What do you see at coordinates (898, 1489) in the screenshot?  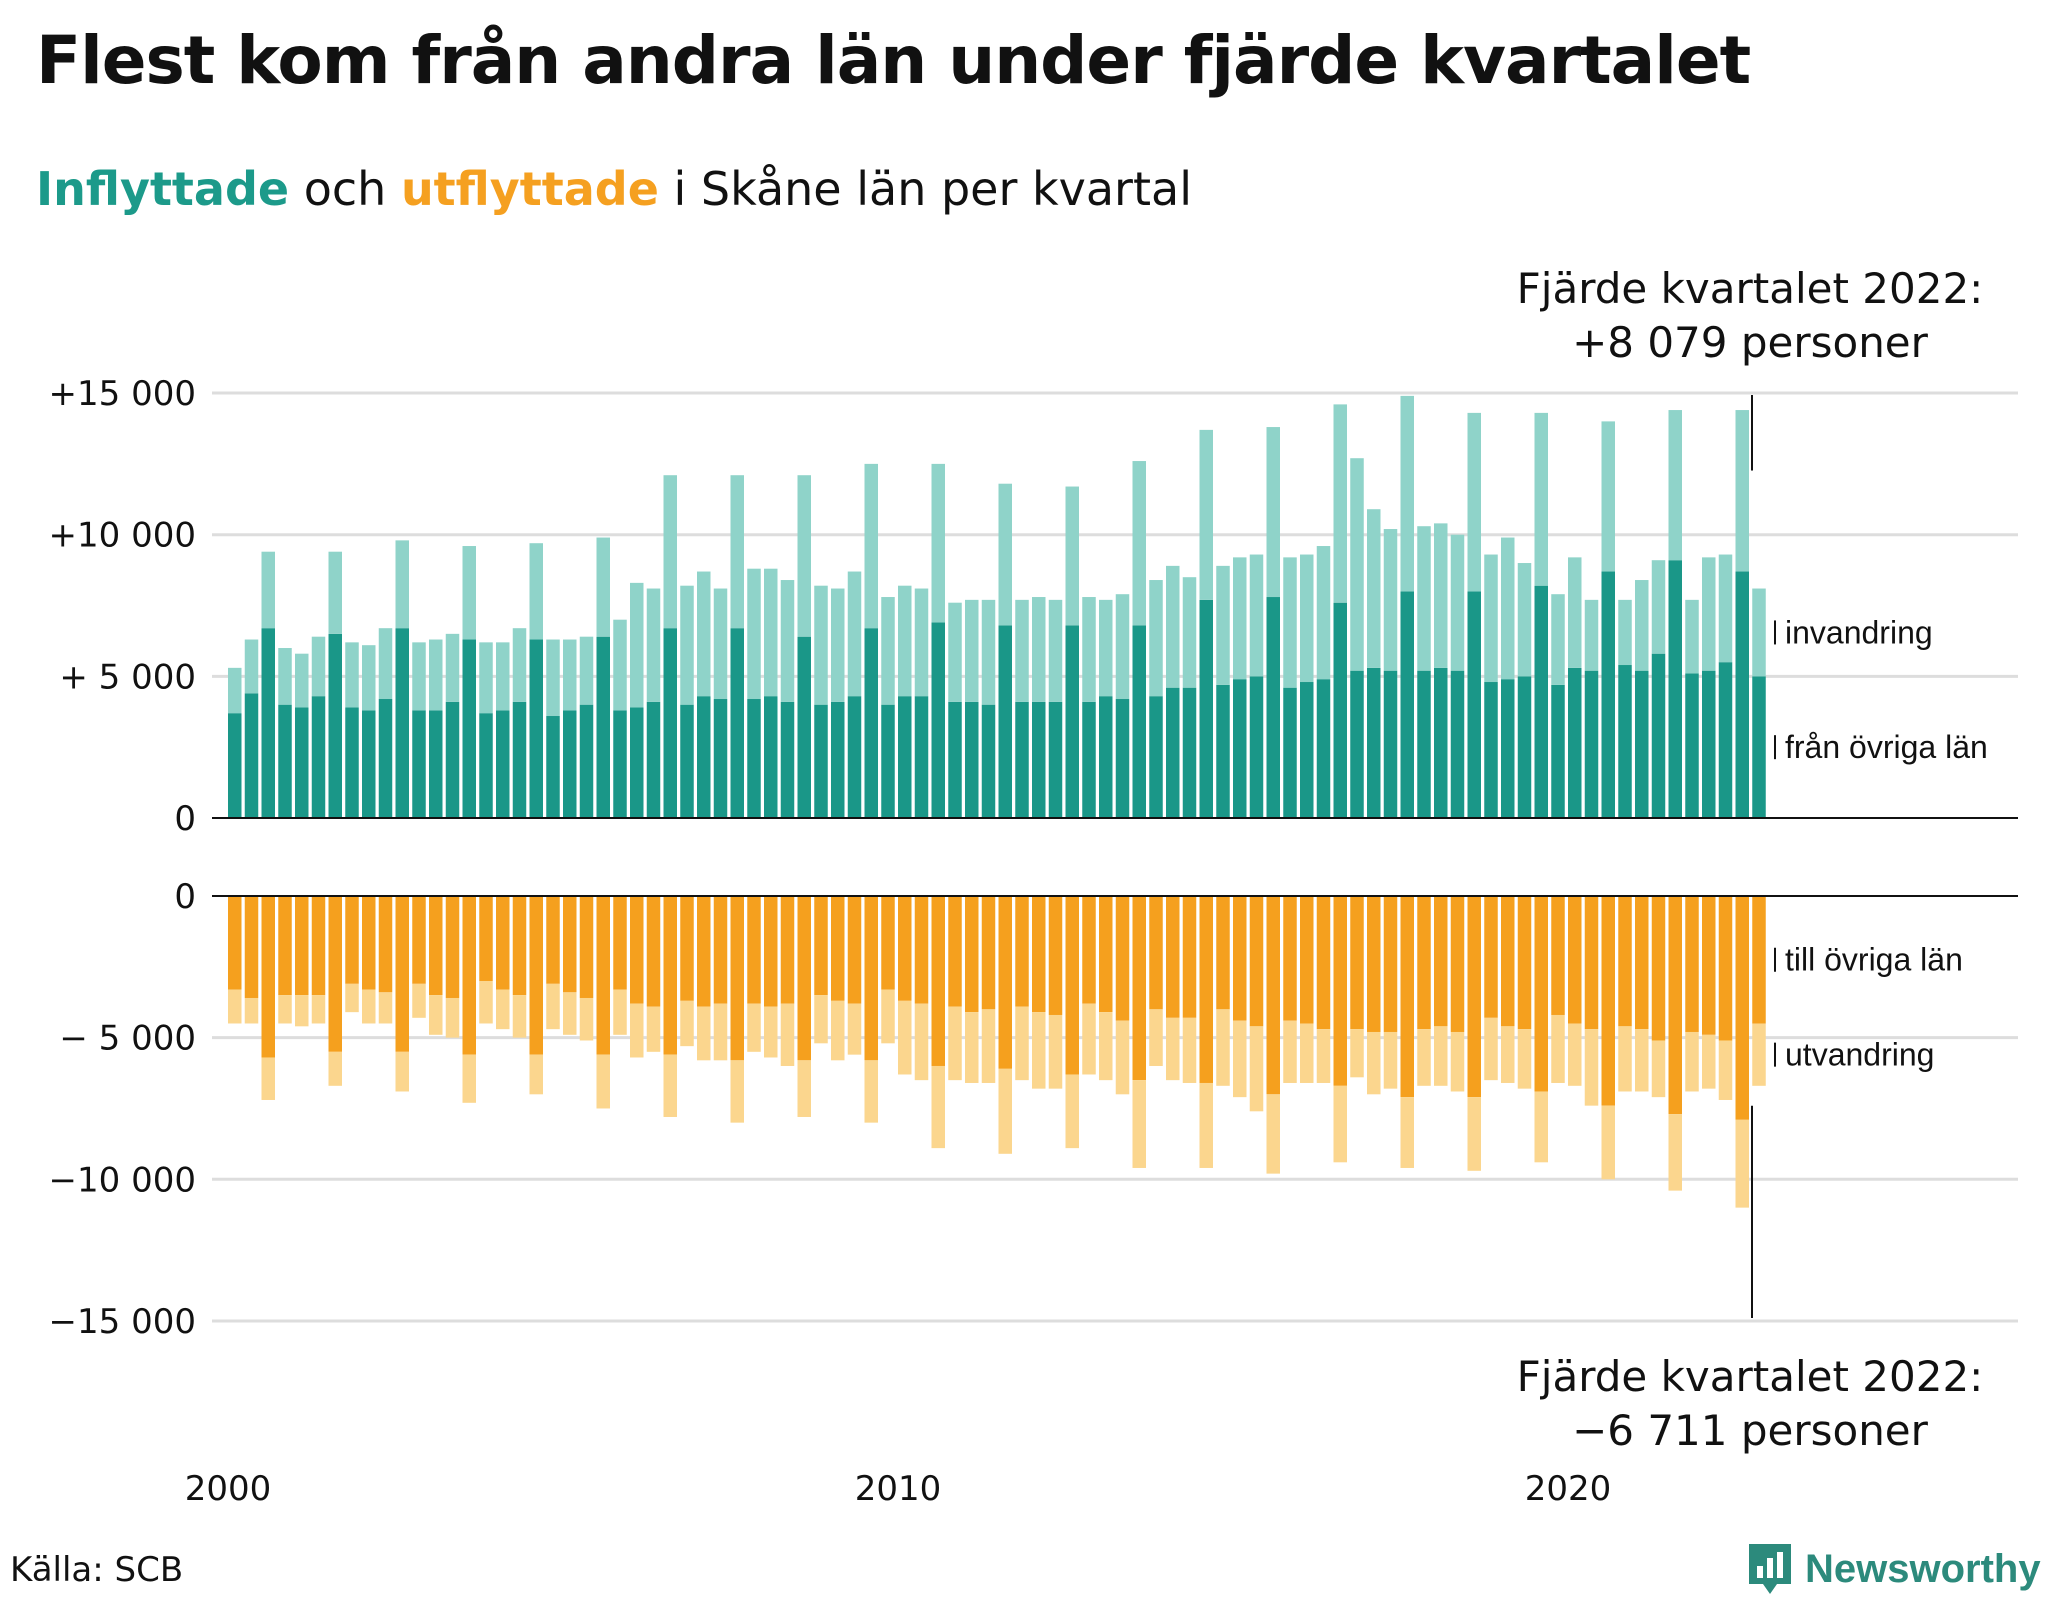 I see `x-tick-label: 2010` at bounding box center [898, 1489].